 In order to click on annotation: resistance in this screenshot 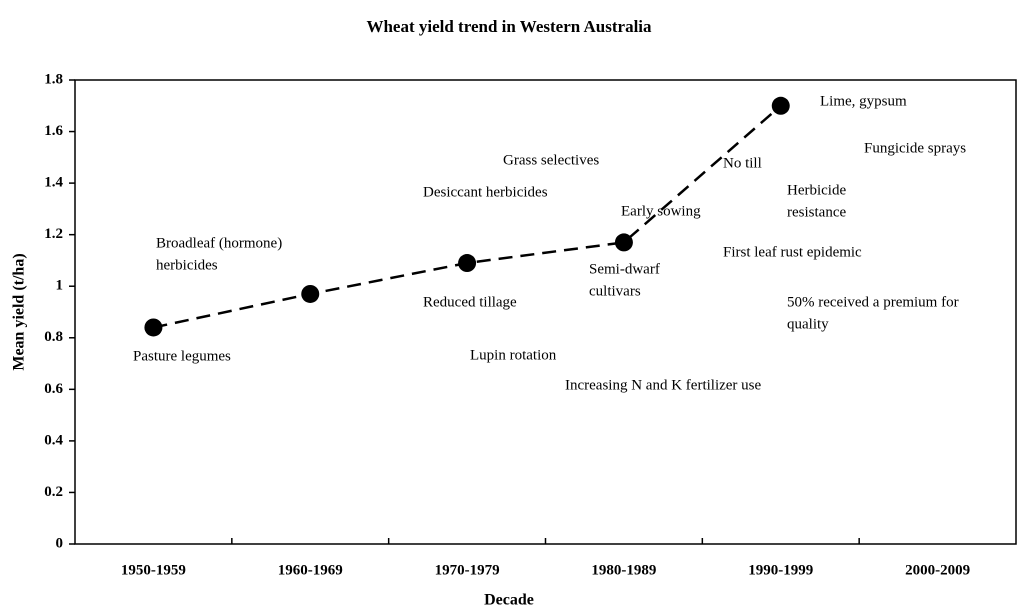, I will do `click(816, 212)`.